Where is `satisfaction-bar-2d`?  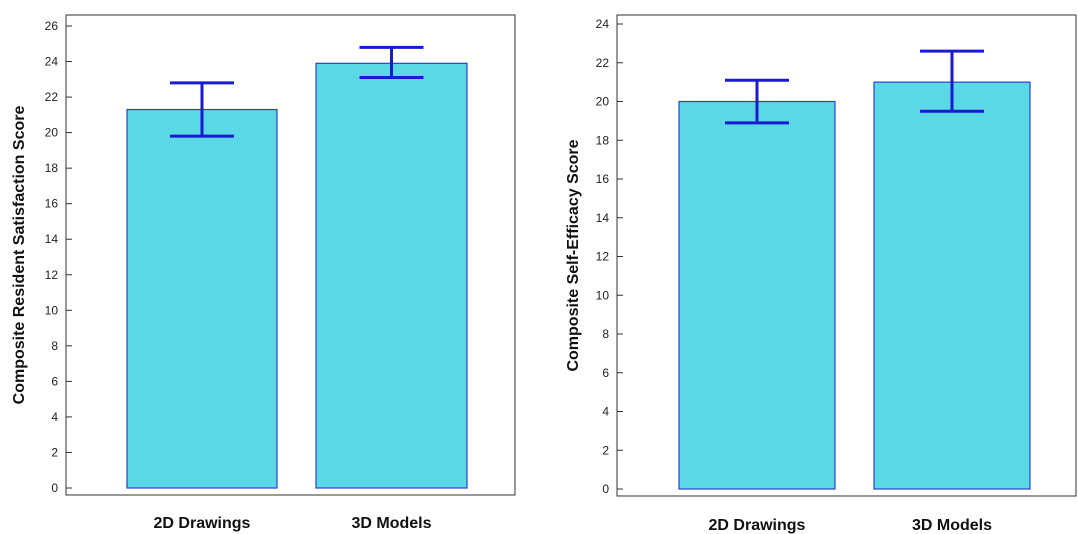
satisfaction-bar-2d is located at coordinates (202, 298).